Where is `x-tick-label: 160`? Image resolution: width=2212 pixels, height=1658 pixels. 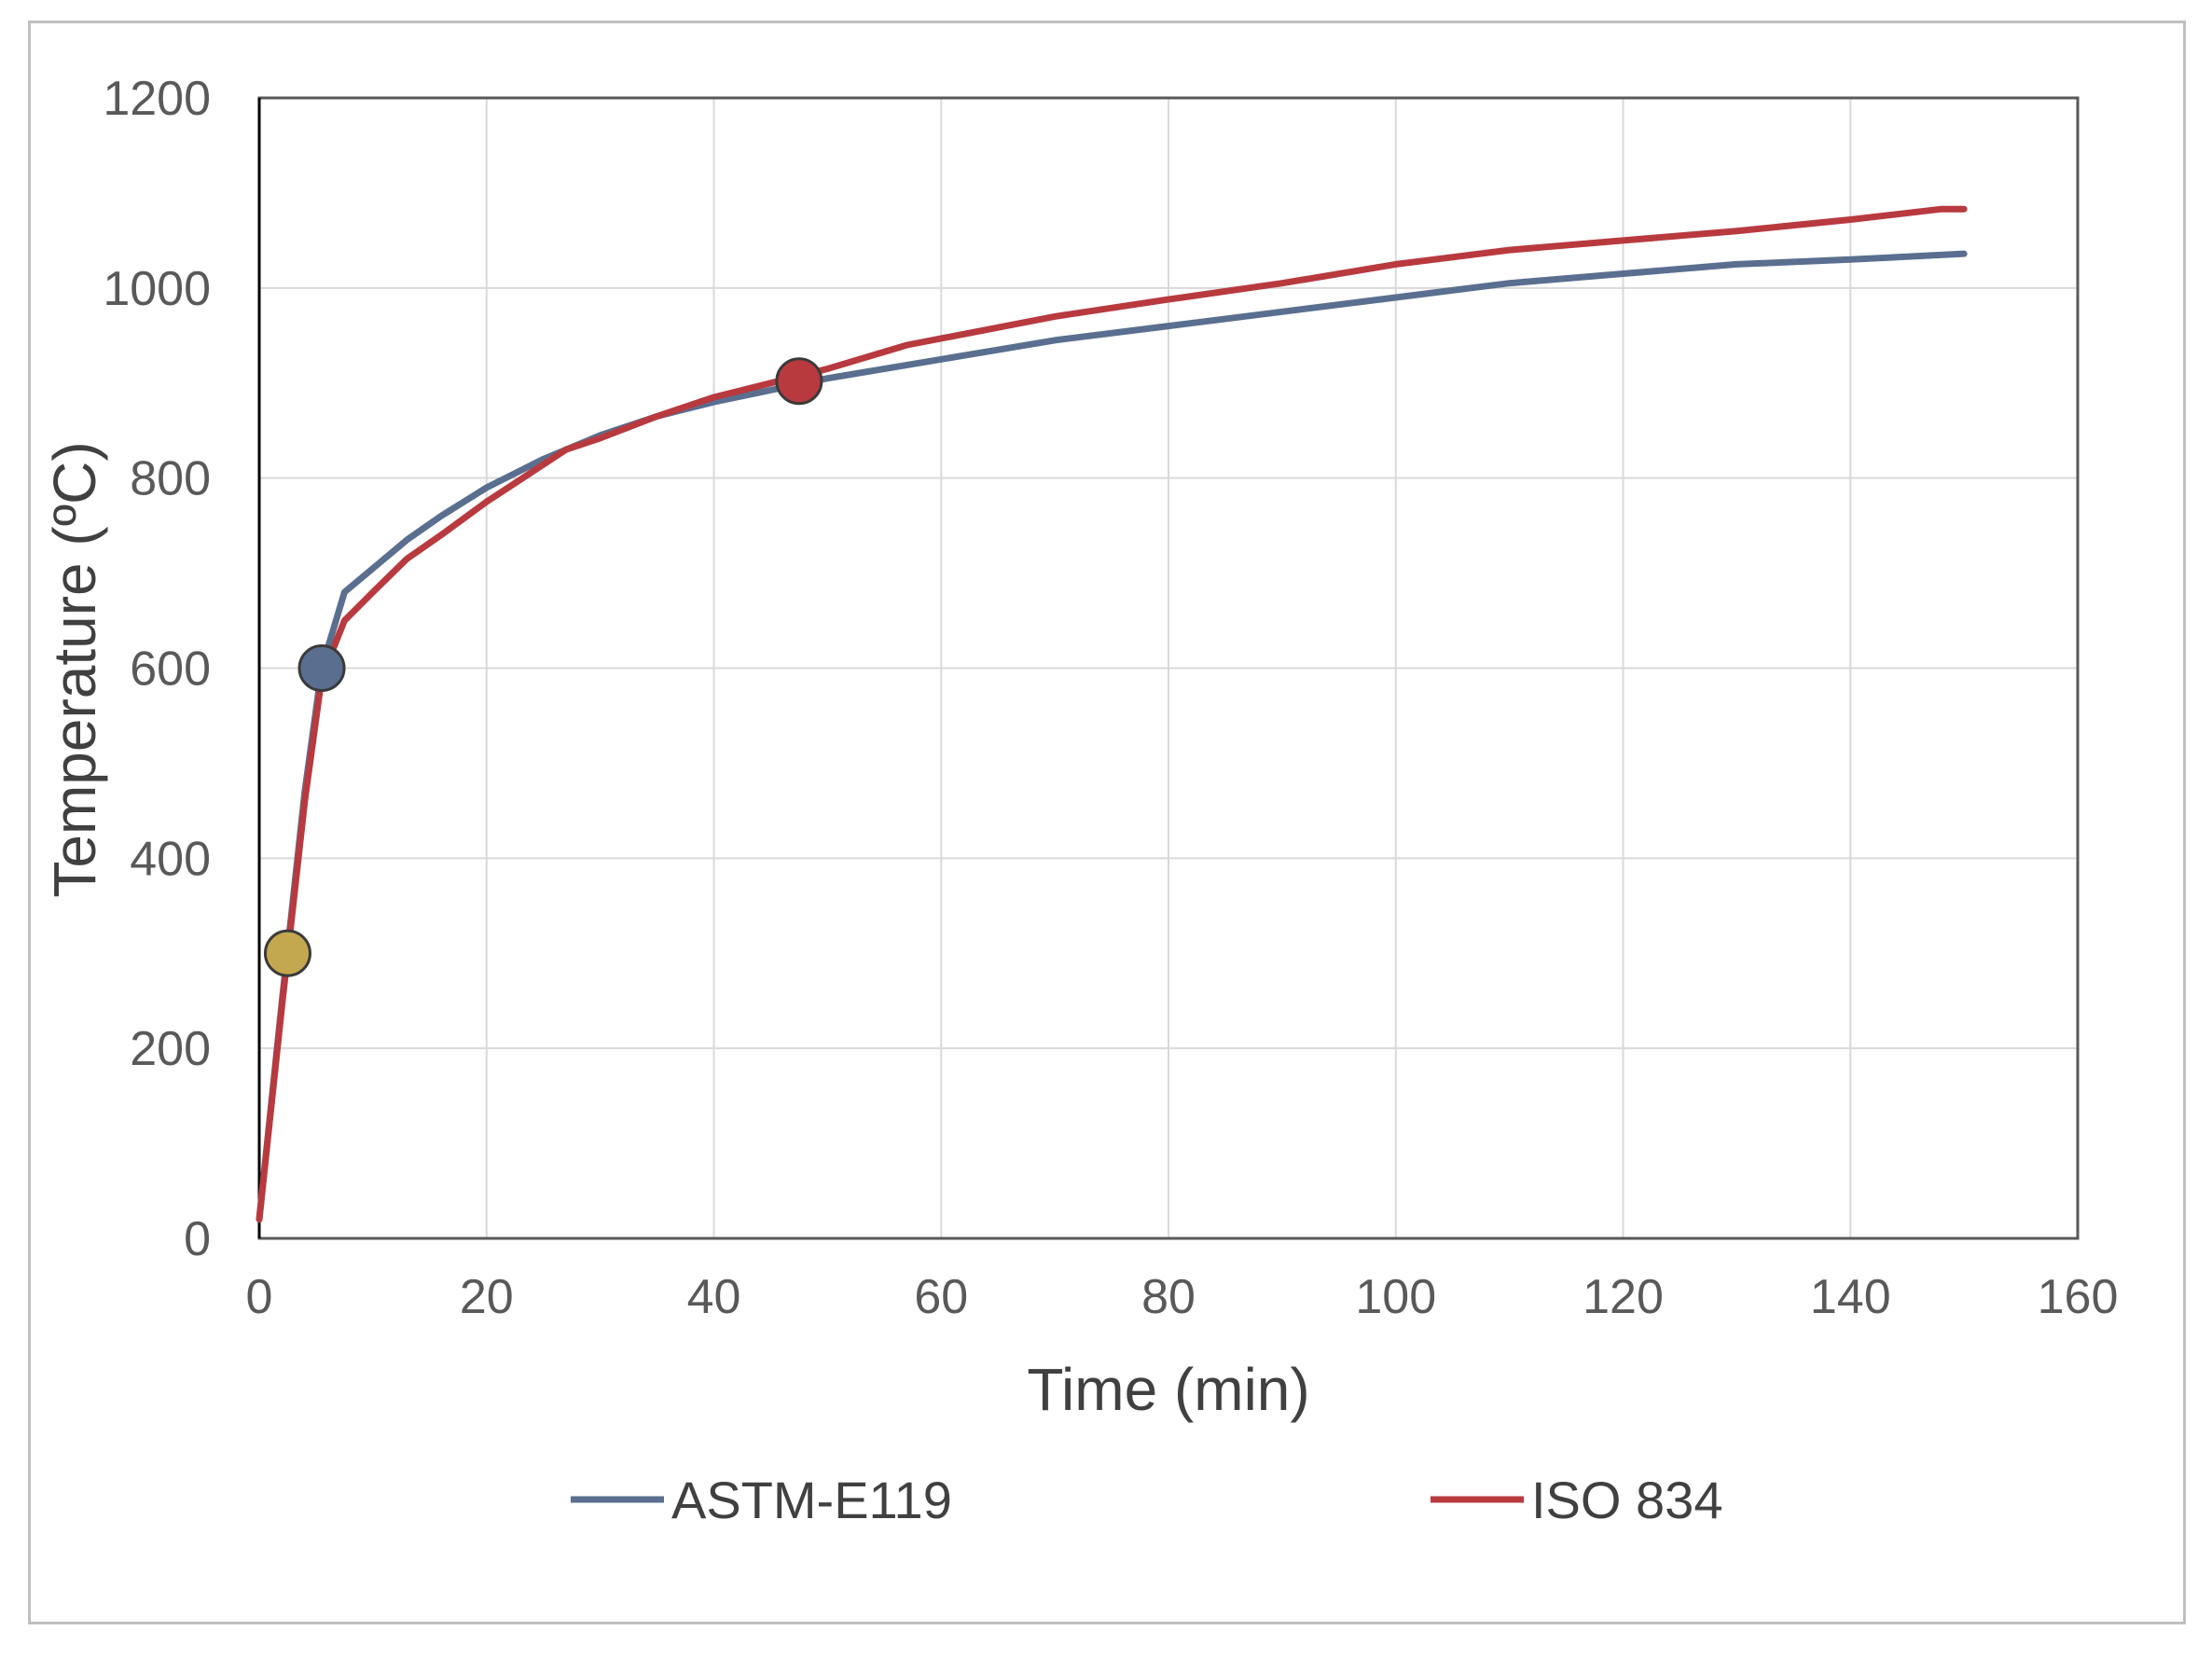
x-tick-label: 160 is located at coordinates (2078, 1297).